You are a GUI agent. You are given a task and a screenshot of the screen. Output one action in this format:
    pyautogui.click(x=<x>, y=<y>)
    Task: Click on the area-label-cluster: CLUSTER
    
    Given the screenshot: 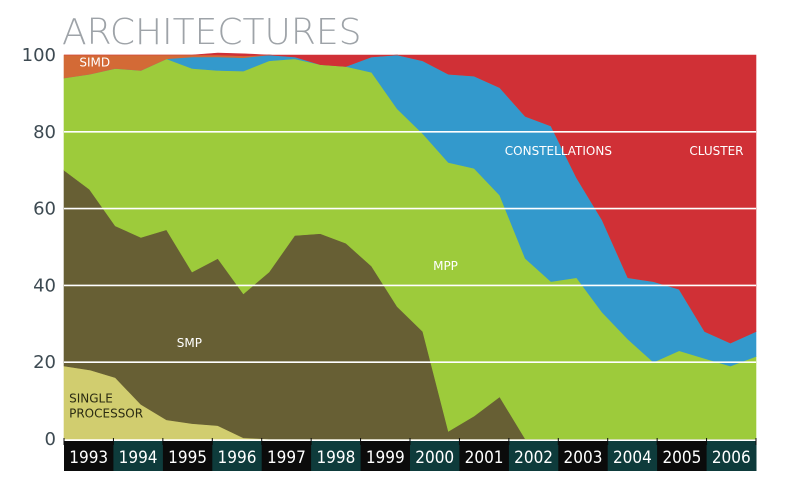 What is the action you would take?
    pyautogui.click(x=716, y=151)
    